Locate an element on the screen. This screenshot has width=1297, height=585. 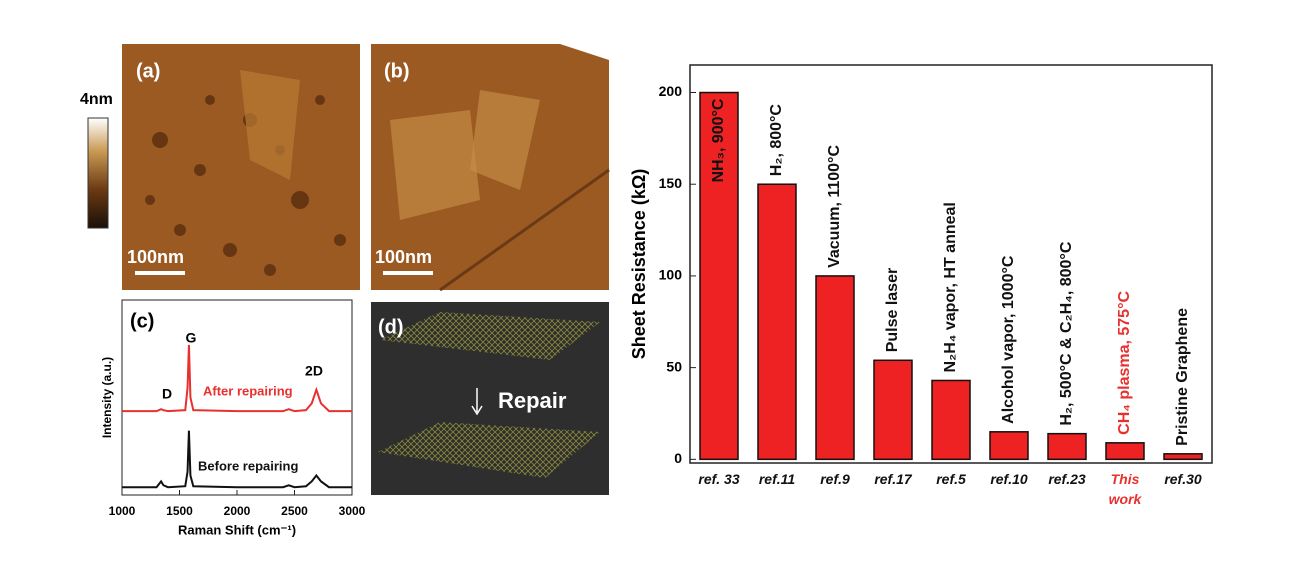
series-label: After repairing is located at coordinates (248, 390).